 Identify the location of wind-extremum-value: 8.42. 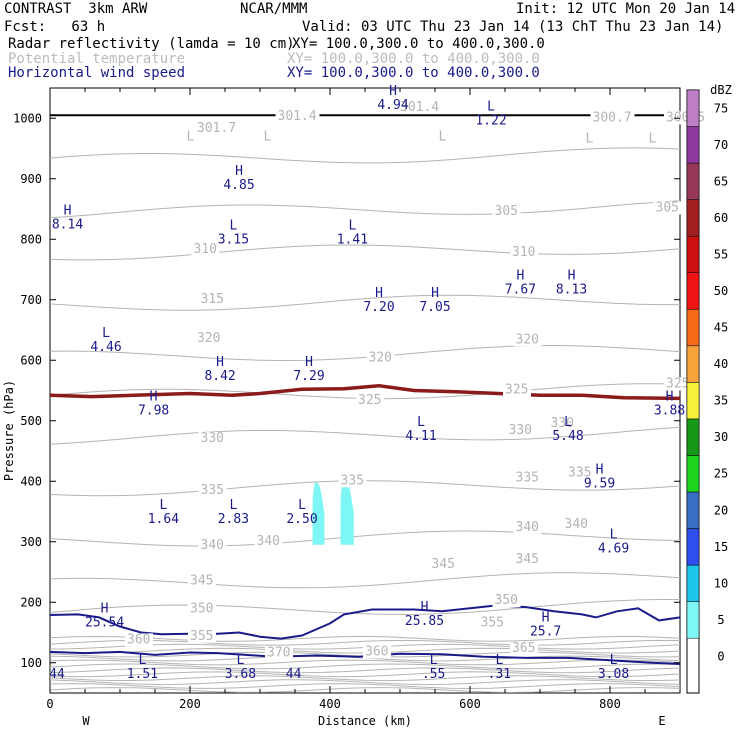
(219, 376).